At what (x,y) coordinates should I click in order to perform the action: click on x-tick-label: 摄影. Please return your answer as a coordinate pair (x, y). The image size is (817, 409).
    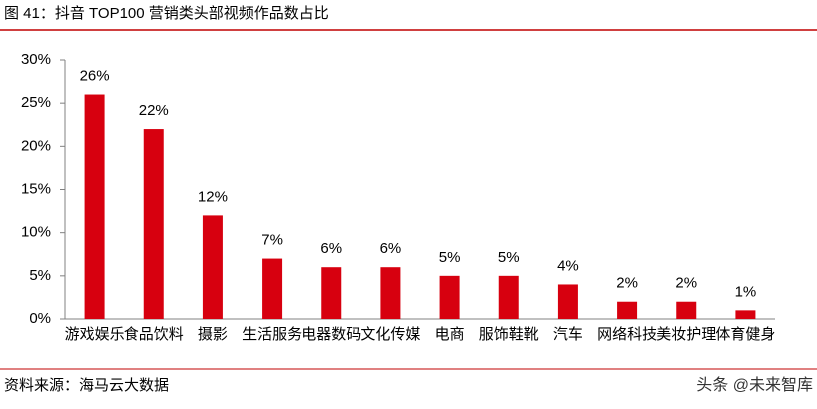
    Looking at the image, I should click on (213, 334).